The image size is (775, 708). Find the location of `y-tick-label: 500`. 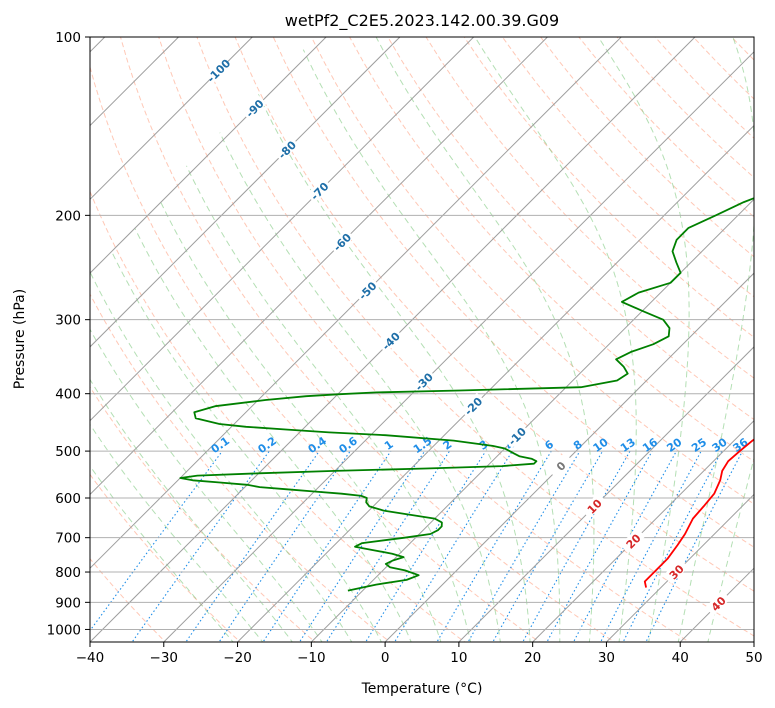

y-tick-label: 500 is located at coordinates (68, 452).